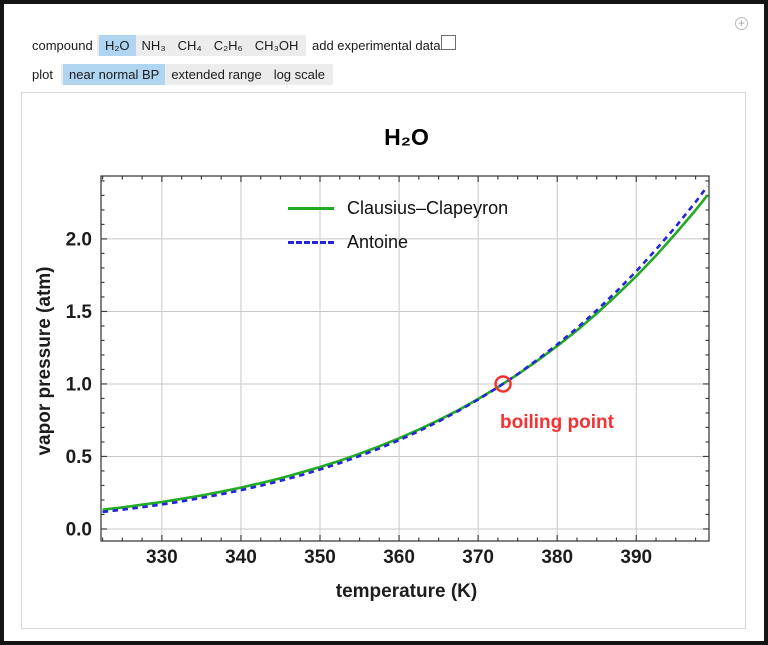  I want to click on x-tick-label: 360, so click(399, 557).